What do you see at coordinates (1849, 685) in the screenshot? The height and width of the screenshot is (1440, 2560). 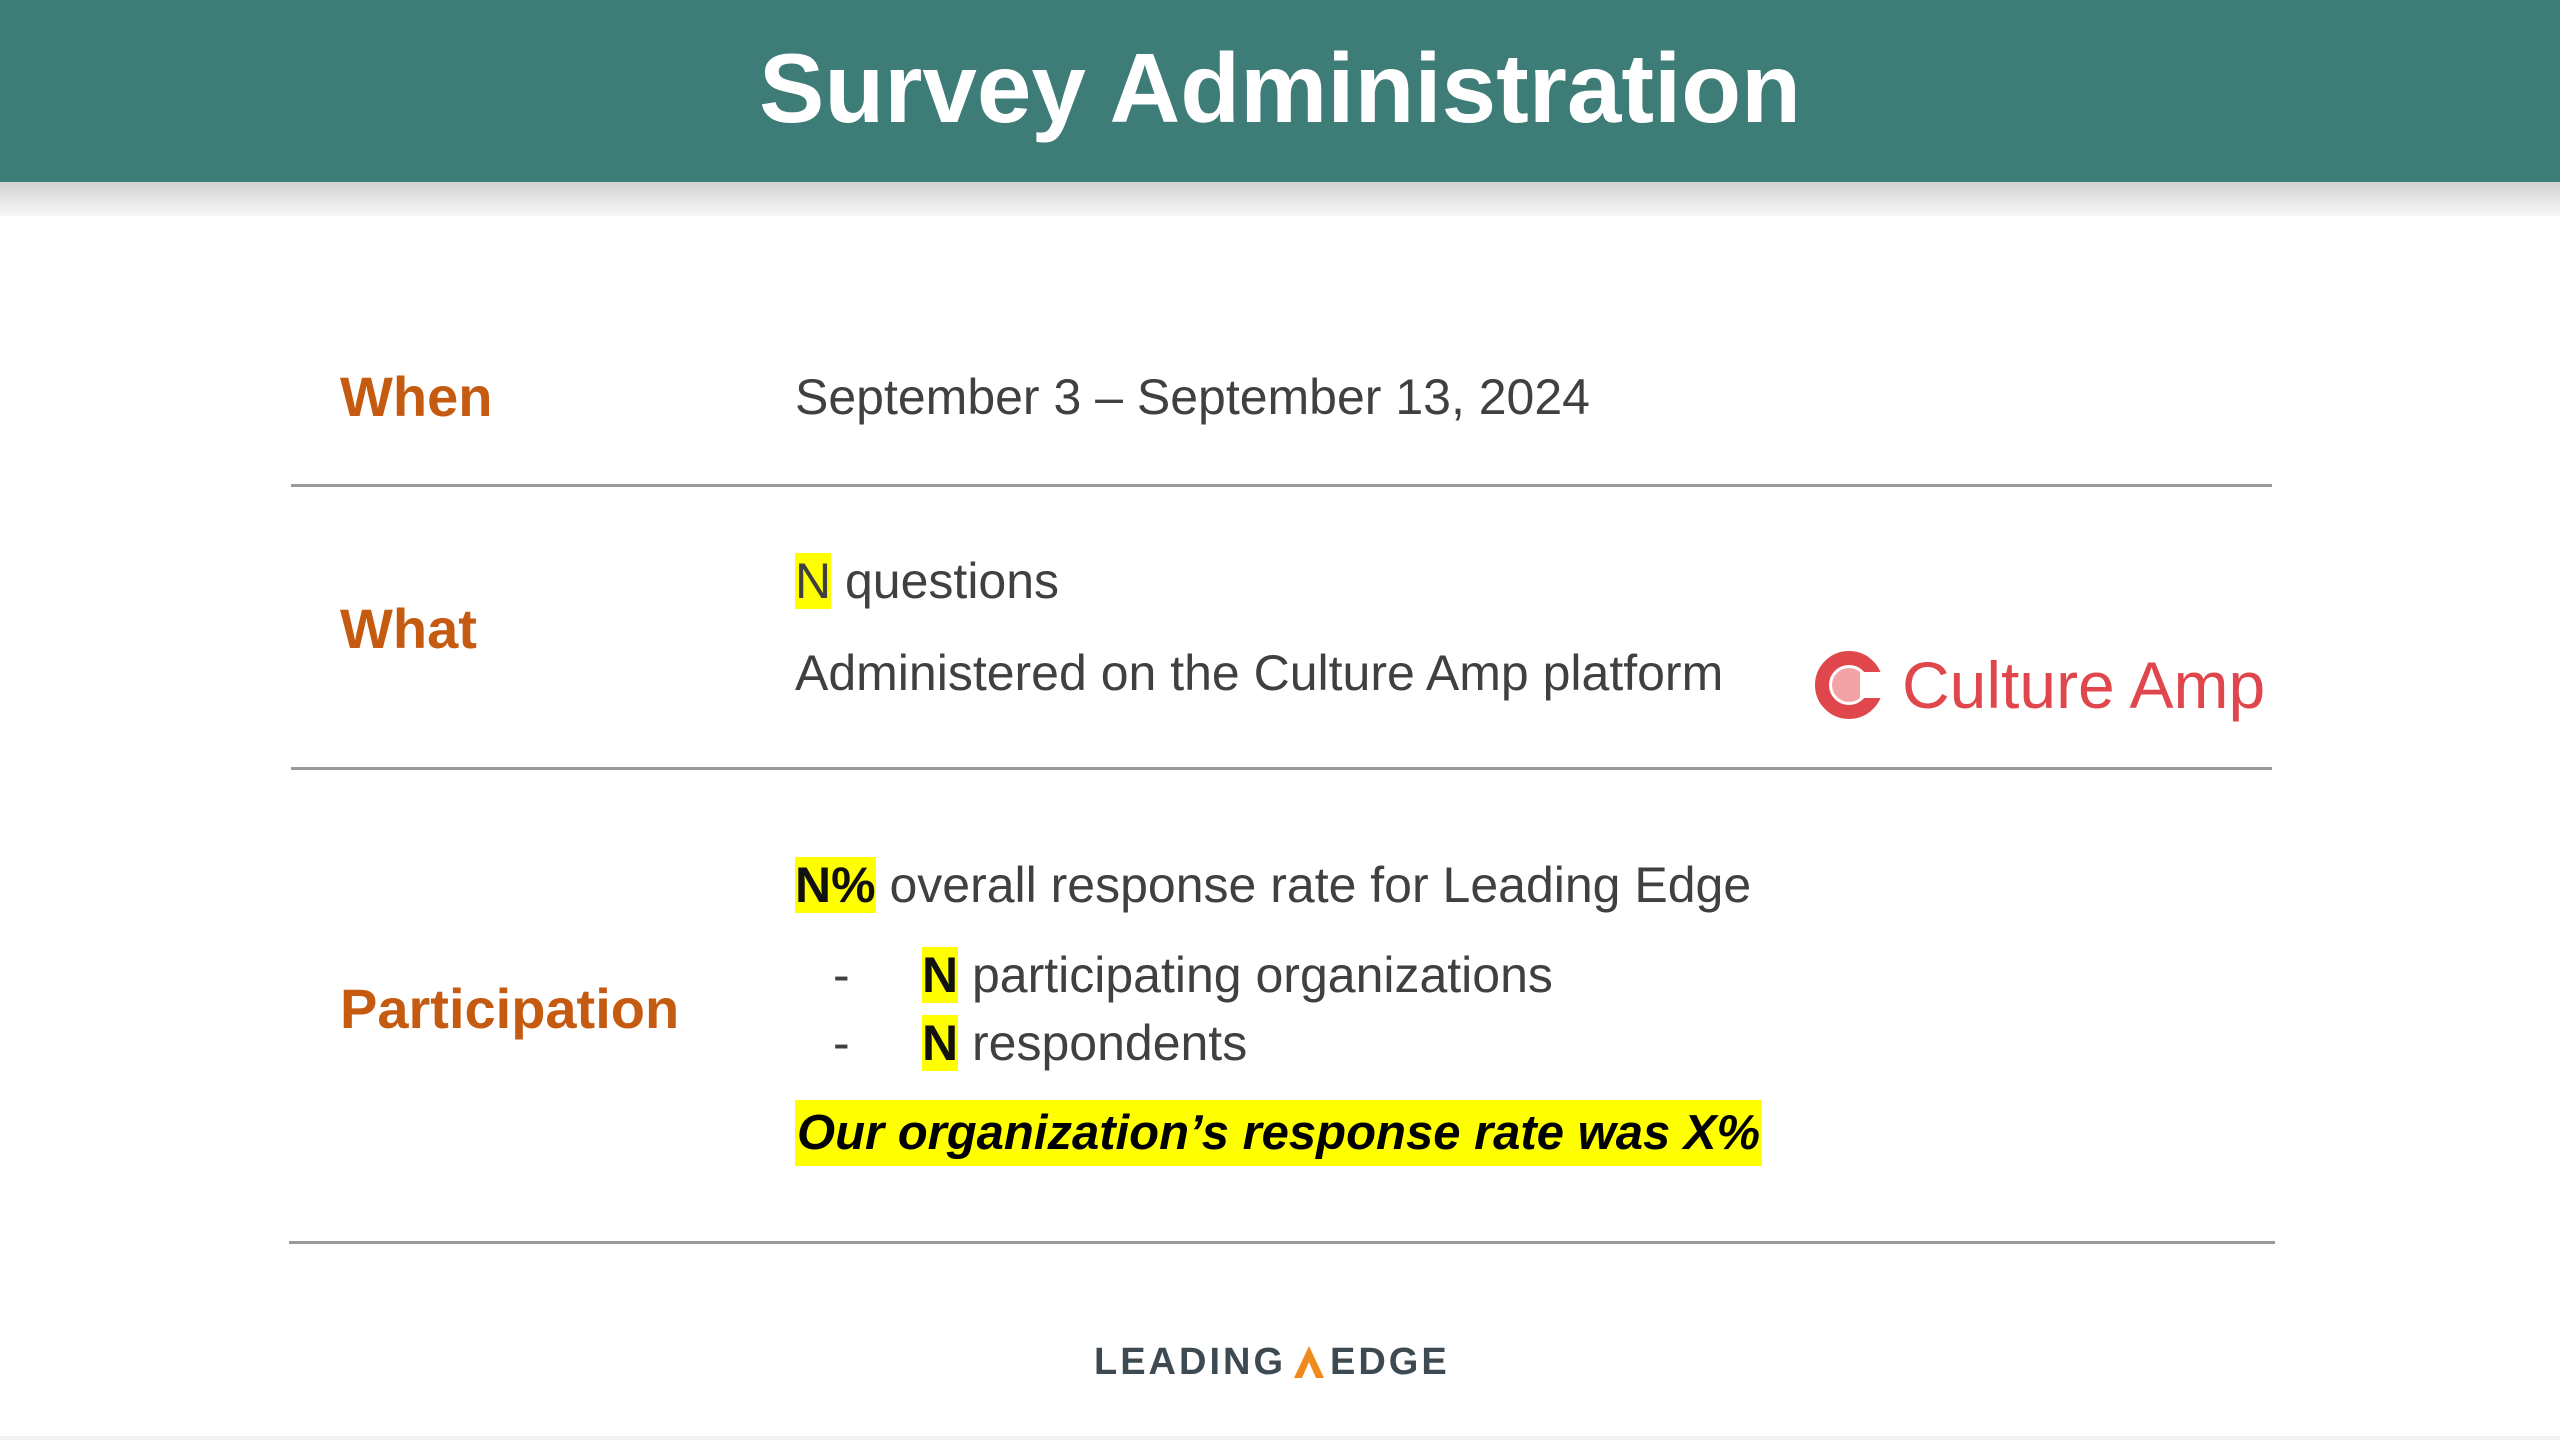 I see `culture-amp-icon` at bounding box center [1849, 685].